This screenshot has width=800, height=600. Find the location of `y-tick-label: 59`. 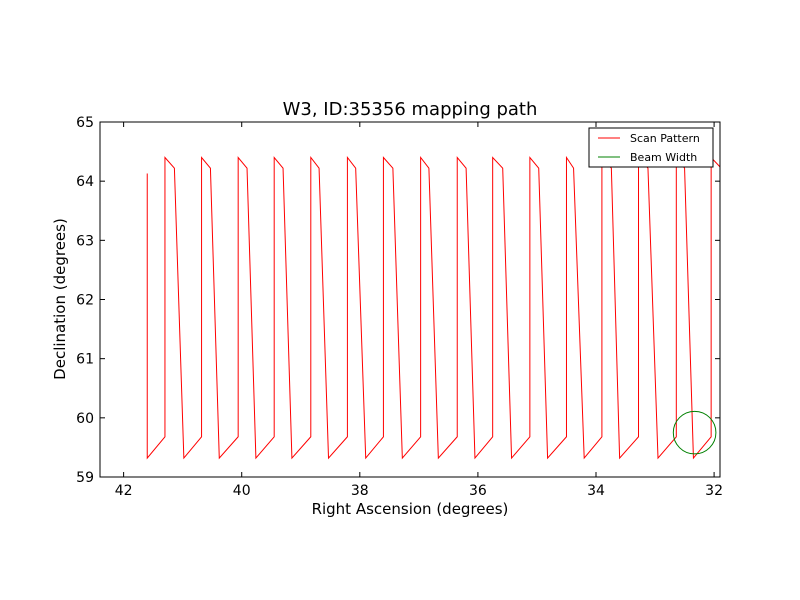

y-tick-label: 59 is located at coordinates (85, 478).